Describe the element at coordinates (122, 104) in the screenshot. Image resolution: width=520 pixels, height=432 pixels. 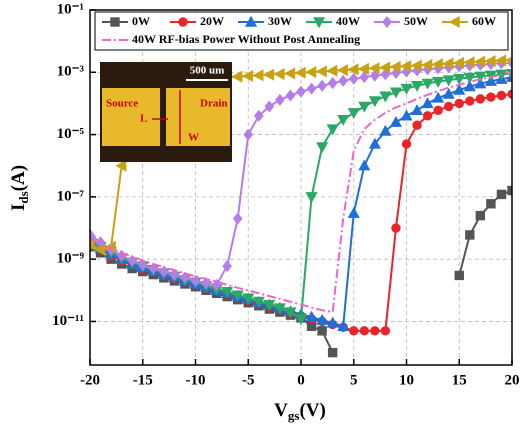
I see `inset-source-label: Source` at that location.